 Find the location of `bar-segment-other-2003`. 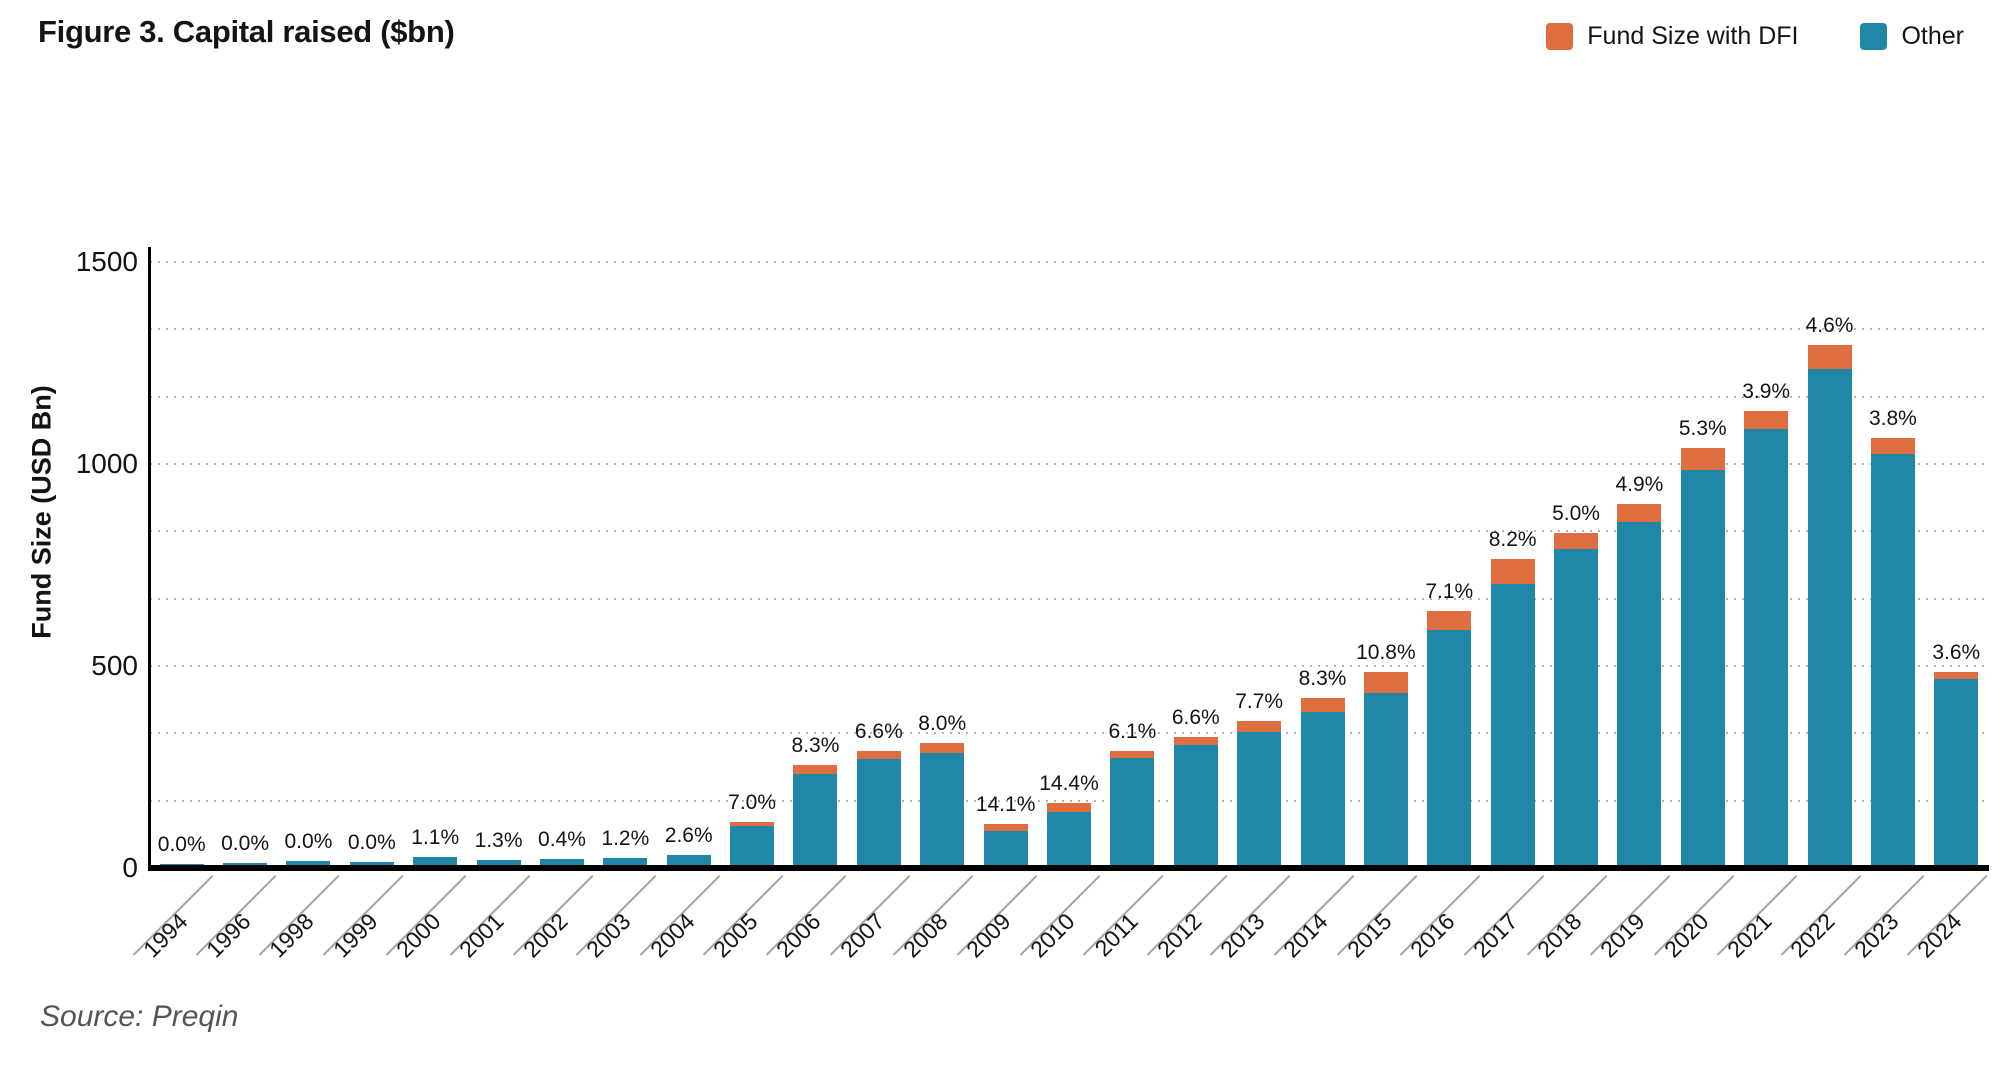

bar-segment-other-2003 is located at coordinates (625, 863).